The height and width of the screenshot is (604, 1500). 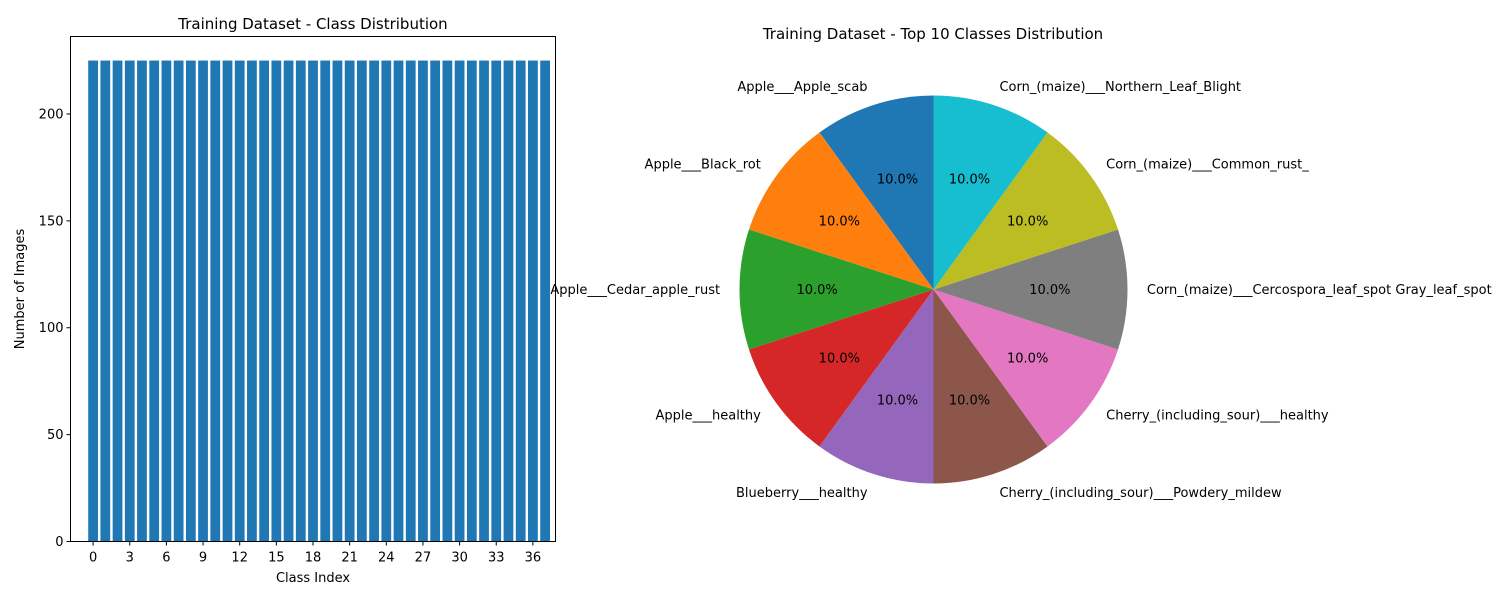 What do you see at coordinates (59, 542) in the screenshot?
I see `y-tick-label: 0` at bounding box center [59, 542].